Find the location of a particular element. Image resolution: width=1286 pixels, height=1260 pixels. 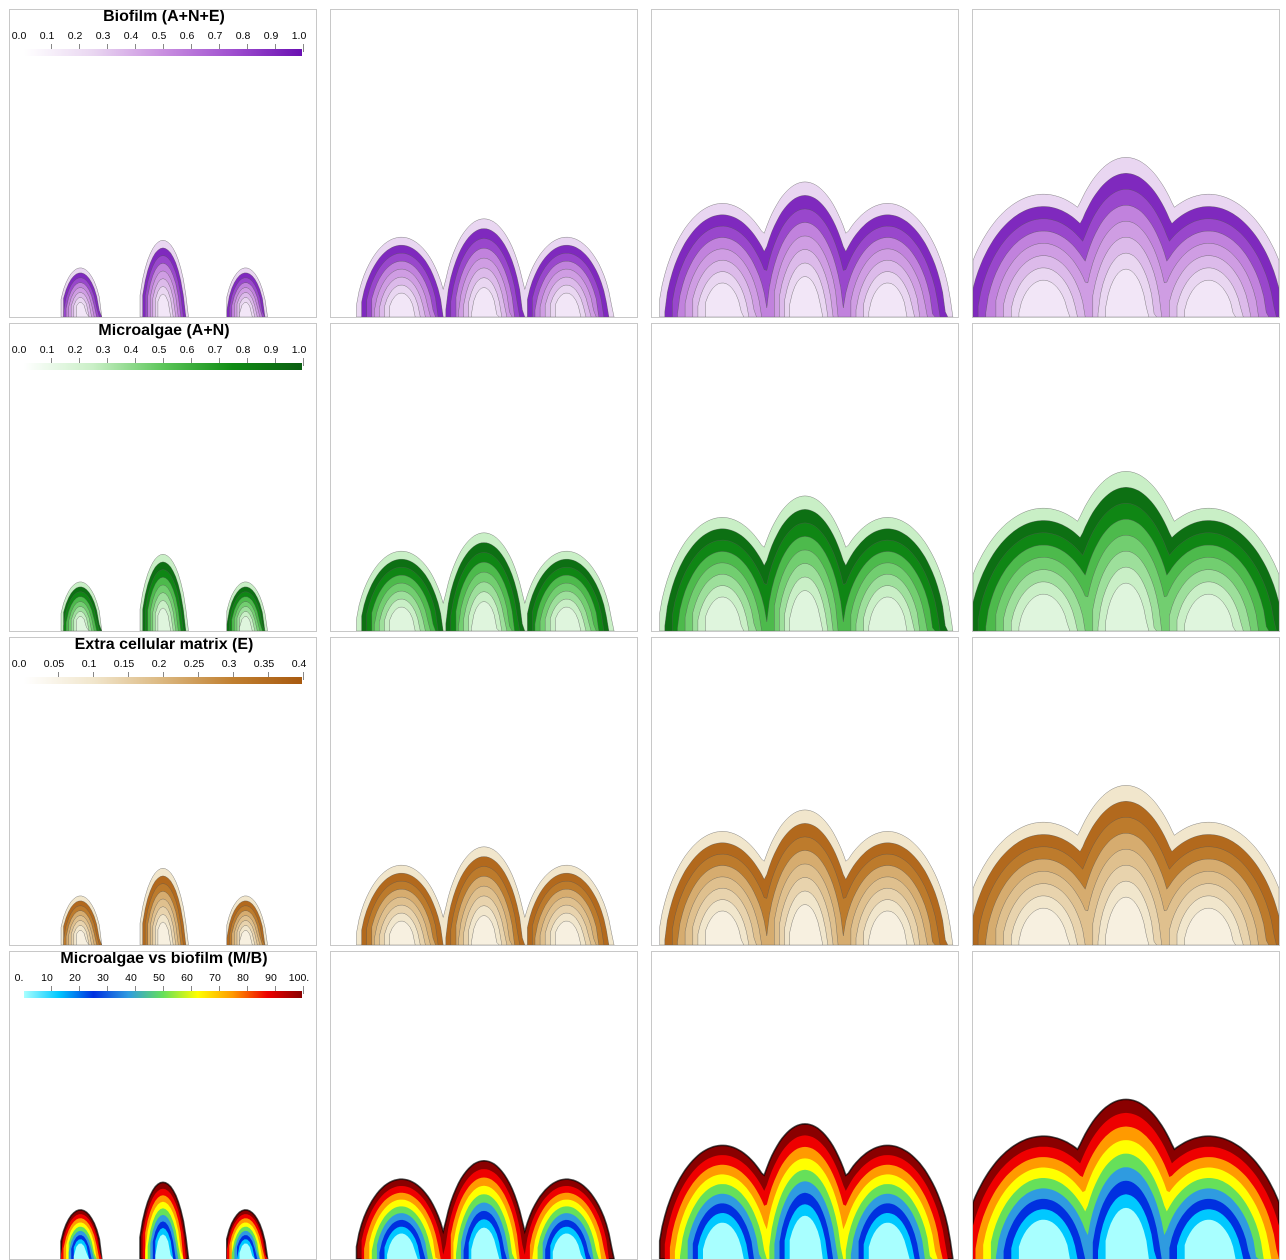

colorbar-tick-label: 90 is located at coordinates (271, 978).